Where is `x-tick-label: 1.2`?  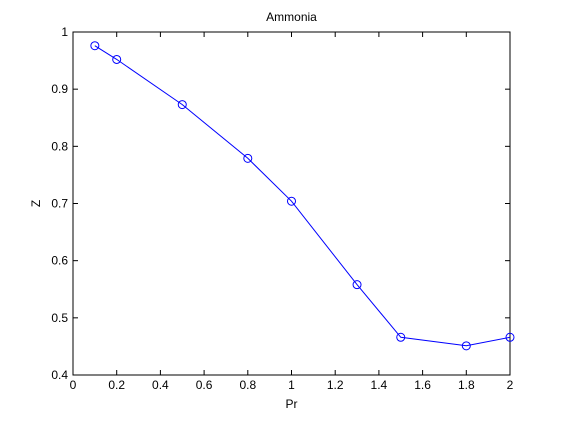 x-tick-label: 1.2 is located at coordinates (335, 385).